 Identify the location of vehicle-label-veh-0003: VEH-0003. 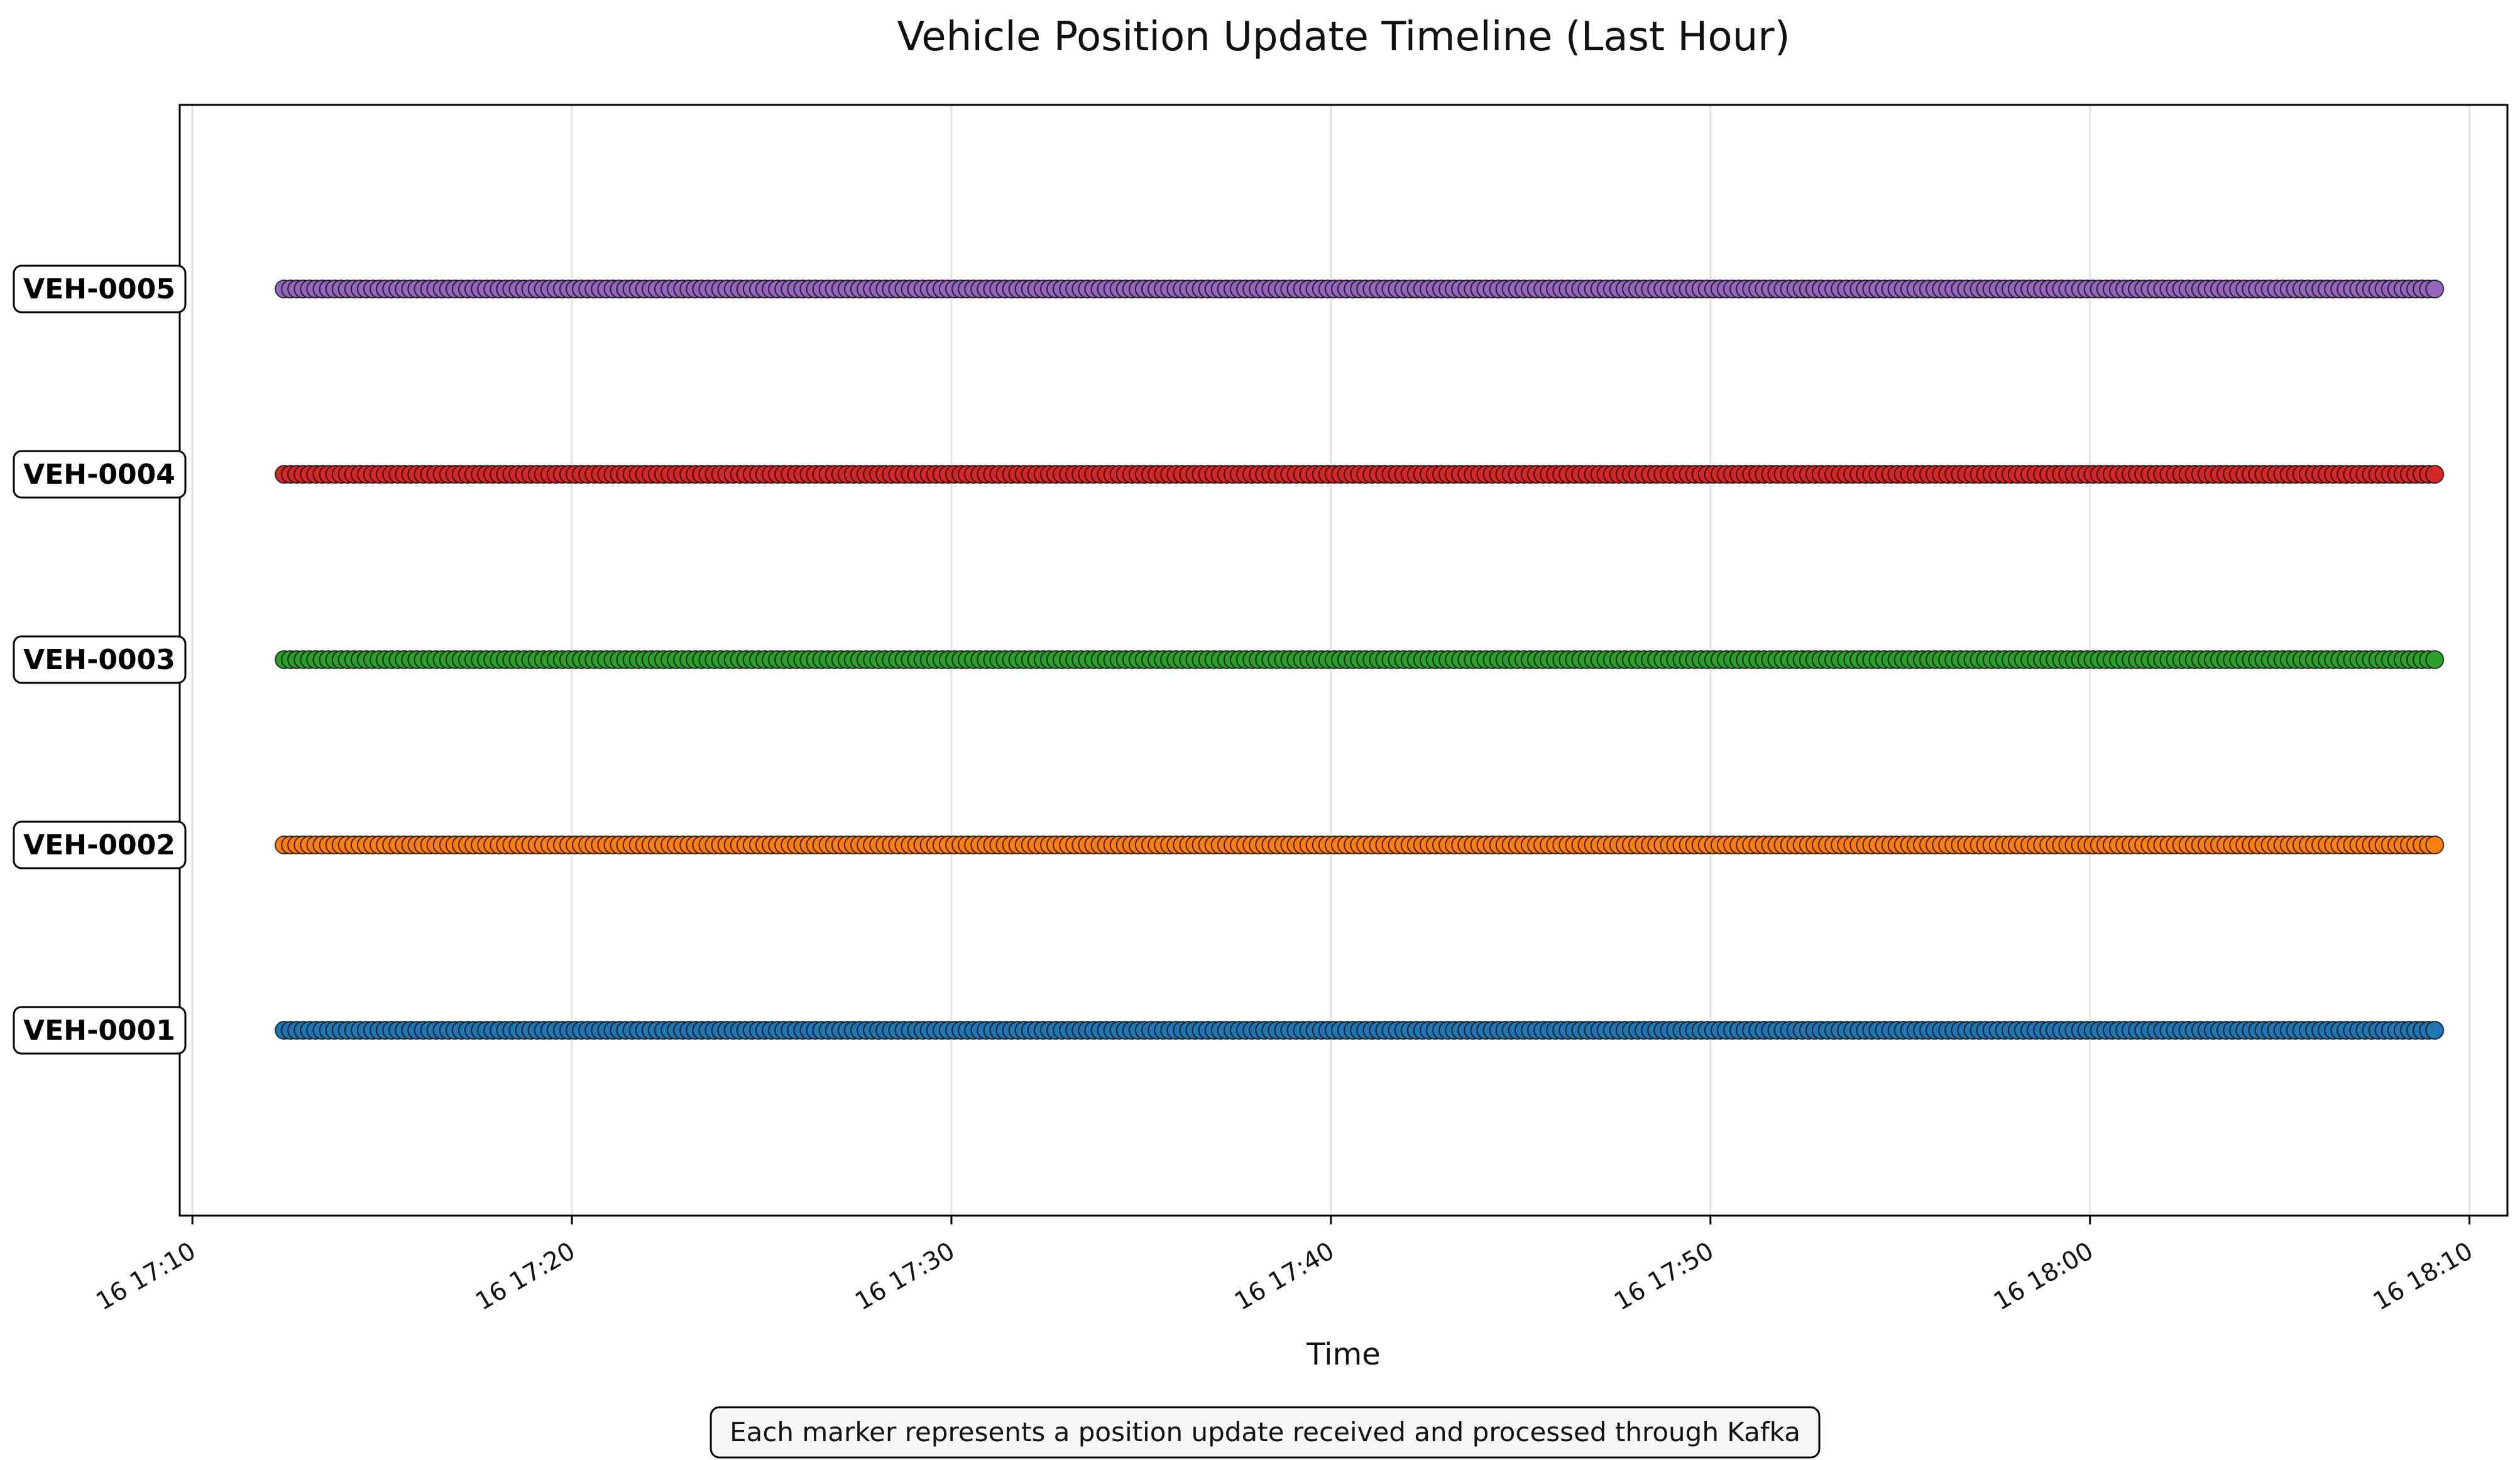
(99, 660).